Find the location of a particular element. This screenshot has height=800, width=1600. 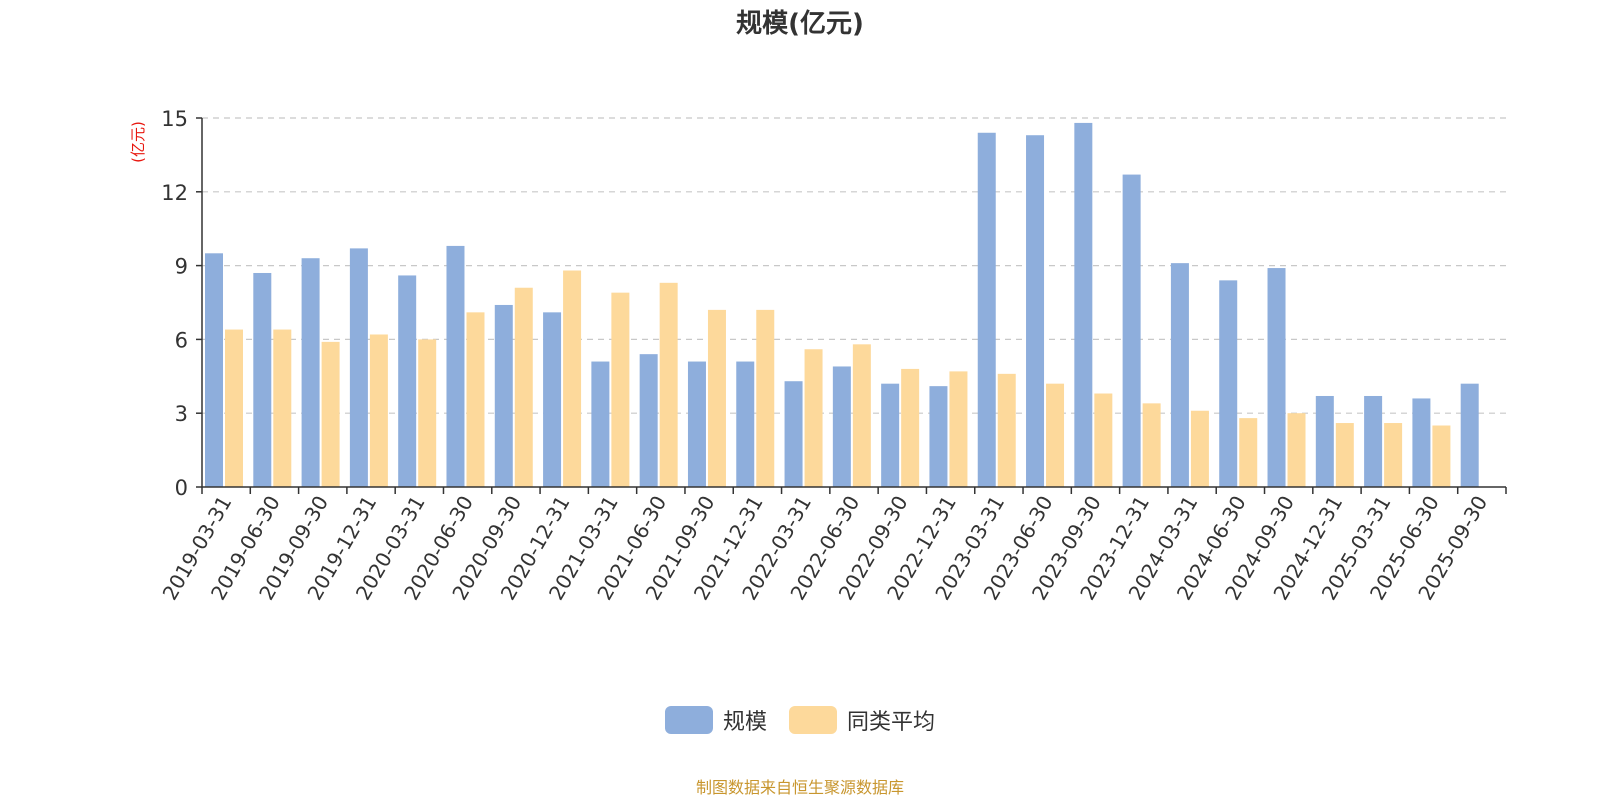

legend-item-peer-average: 同类平均 is located at coordinates (862, 720).